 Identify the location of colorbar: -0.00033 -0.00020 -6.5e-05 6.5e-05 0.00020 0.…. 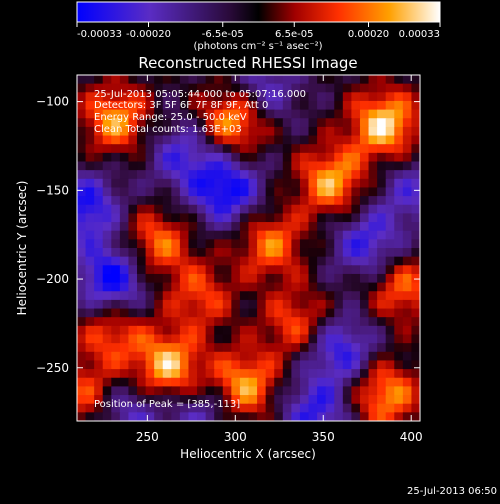
(258, 26).